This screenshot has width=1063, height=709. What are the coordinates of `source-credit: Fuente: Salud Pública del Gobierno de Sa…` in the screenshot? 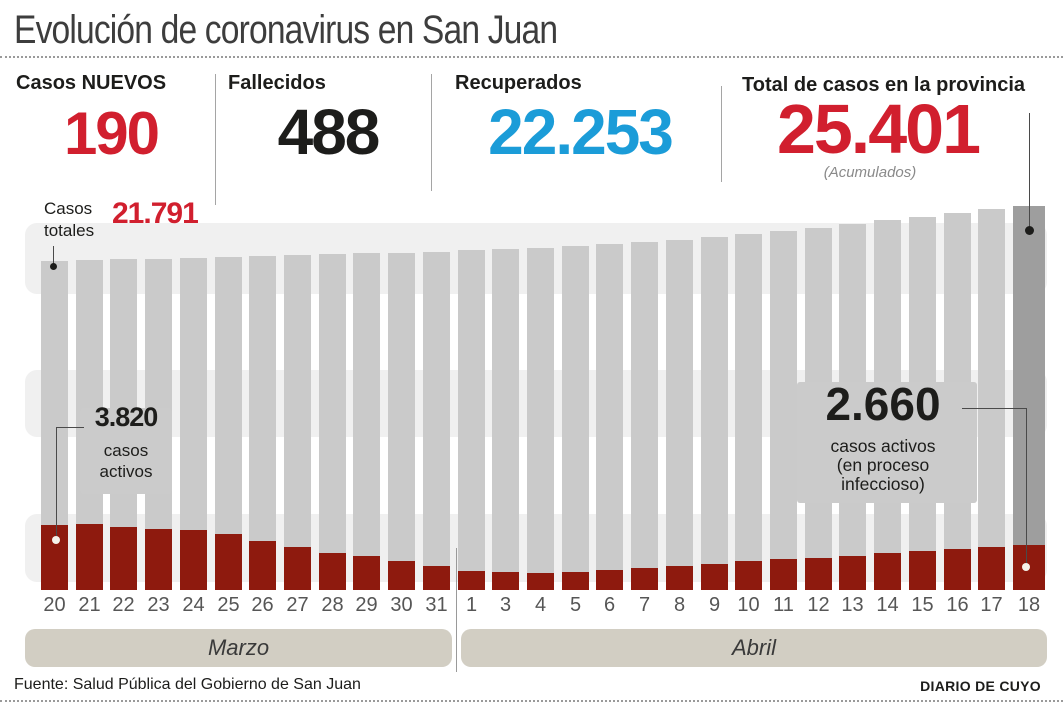 It's located at (187, 684).